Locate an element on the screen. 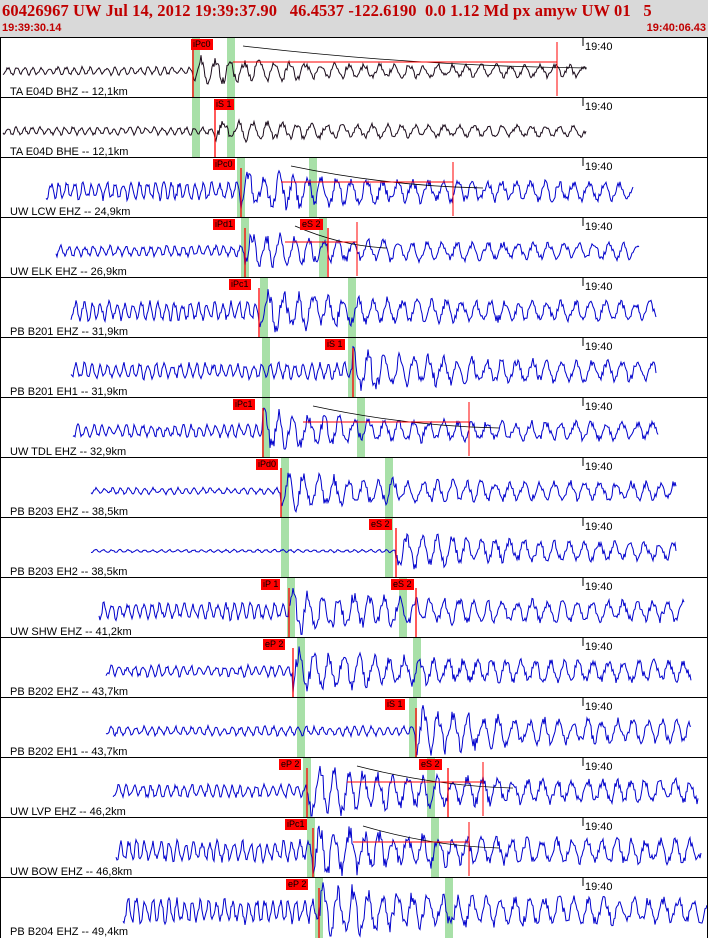 This screenshot has width=708, height=938. phase-pick-tag: iPd1 is located at coordinates (224, 224).